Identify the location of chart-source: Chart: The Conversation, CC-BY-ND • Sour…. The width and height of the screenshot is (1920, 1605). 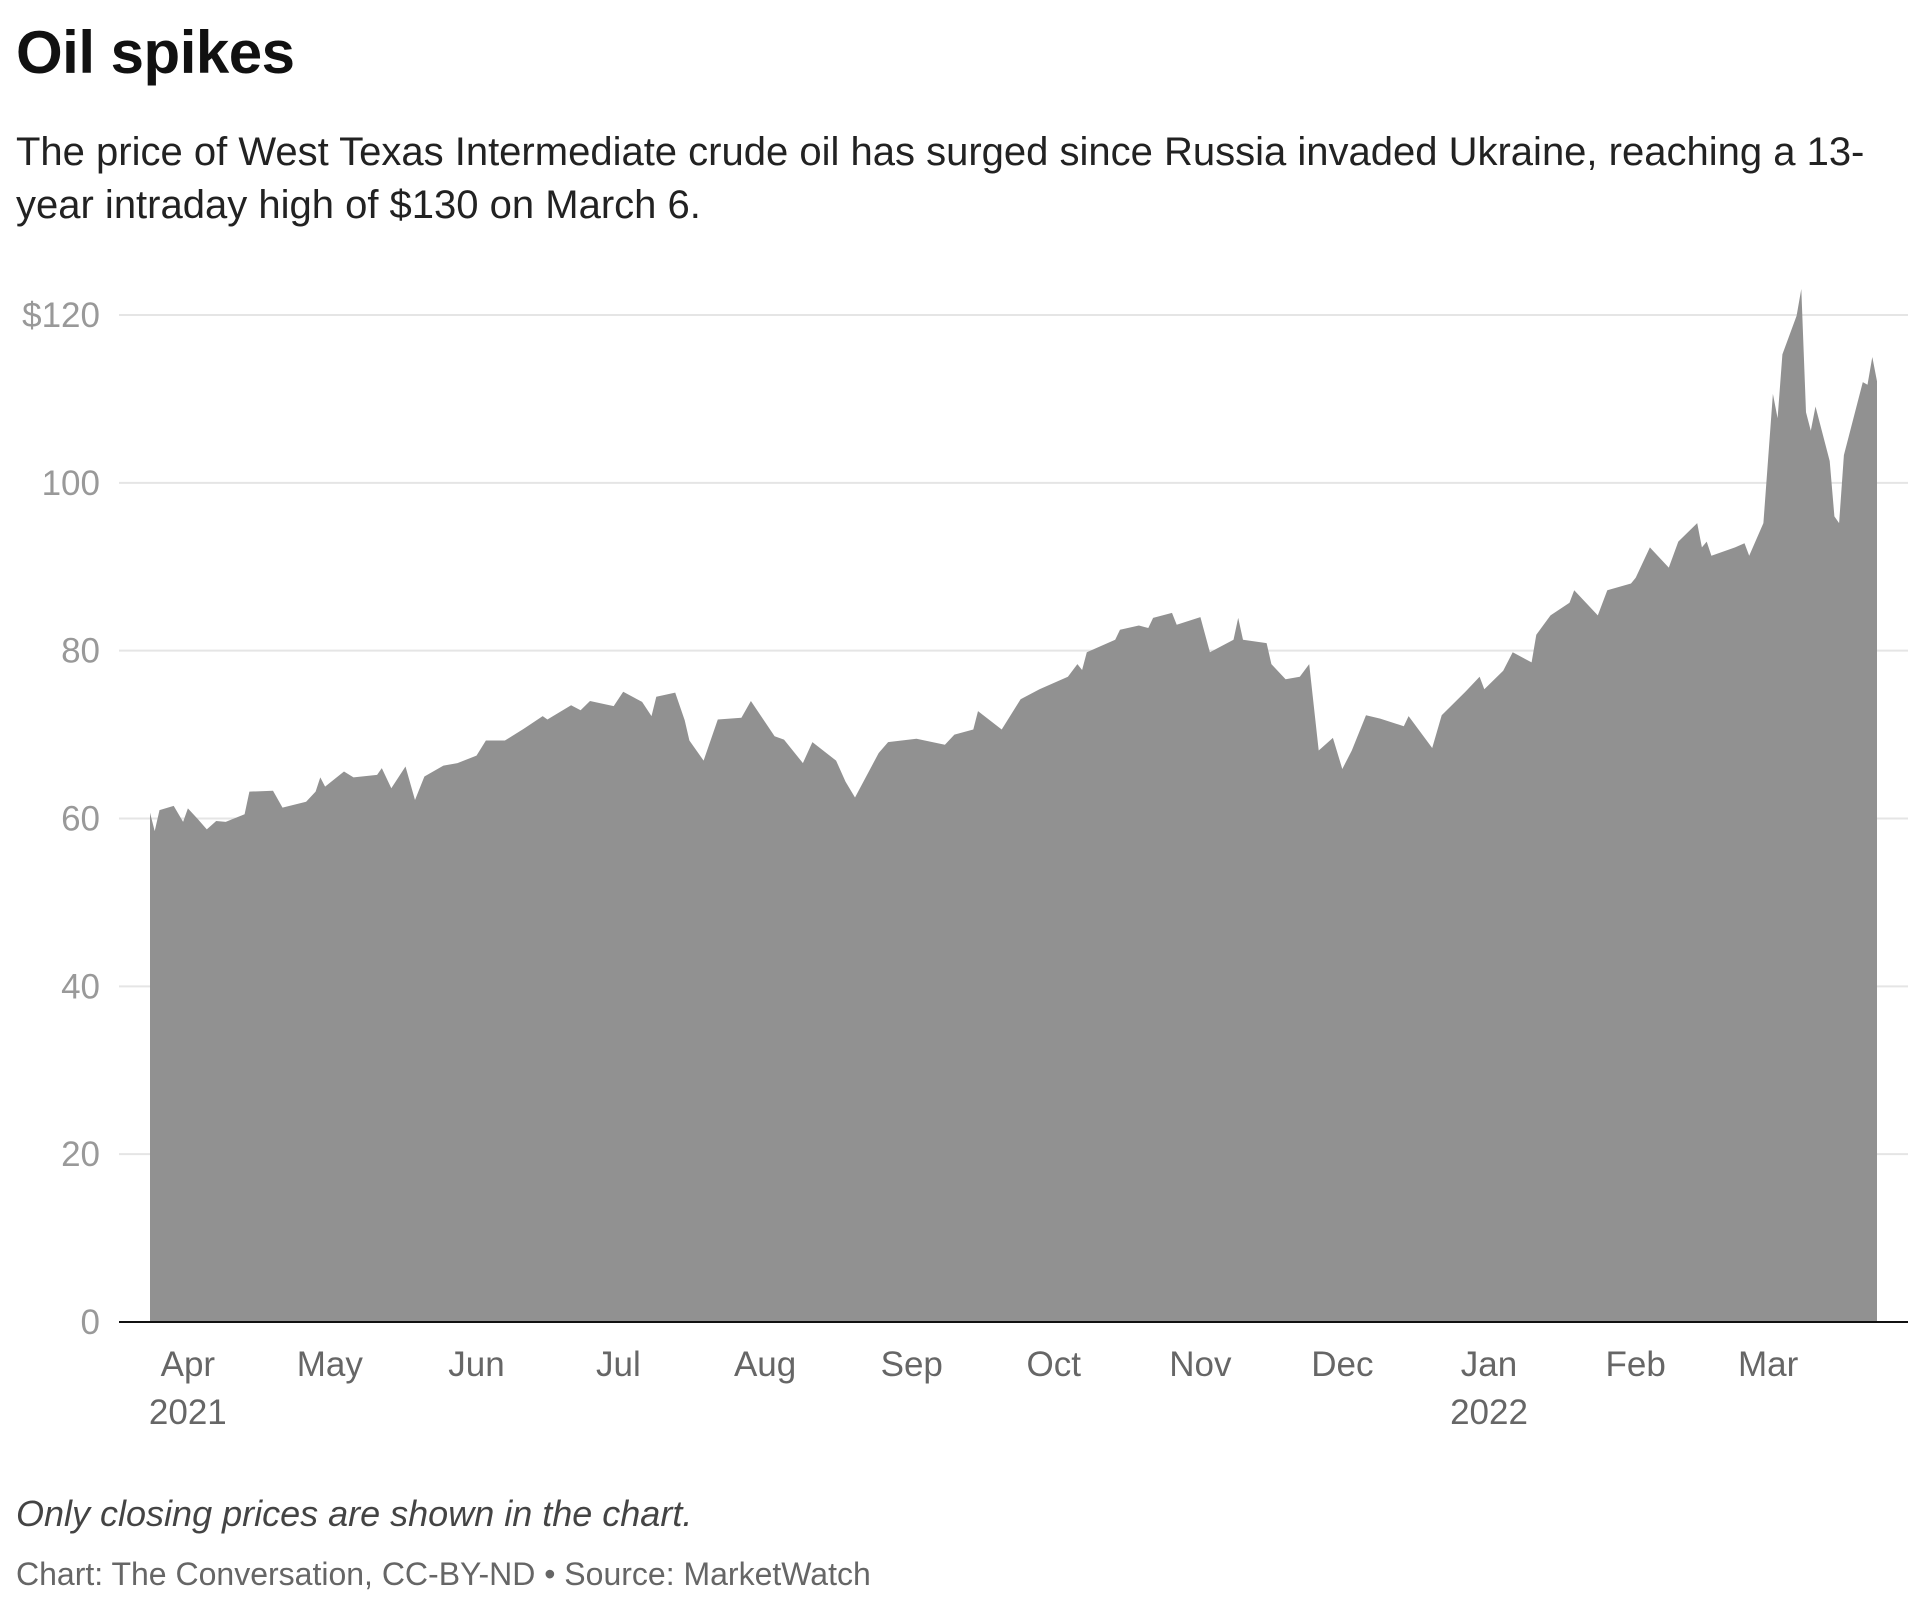
(443, 1574).